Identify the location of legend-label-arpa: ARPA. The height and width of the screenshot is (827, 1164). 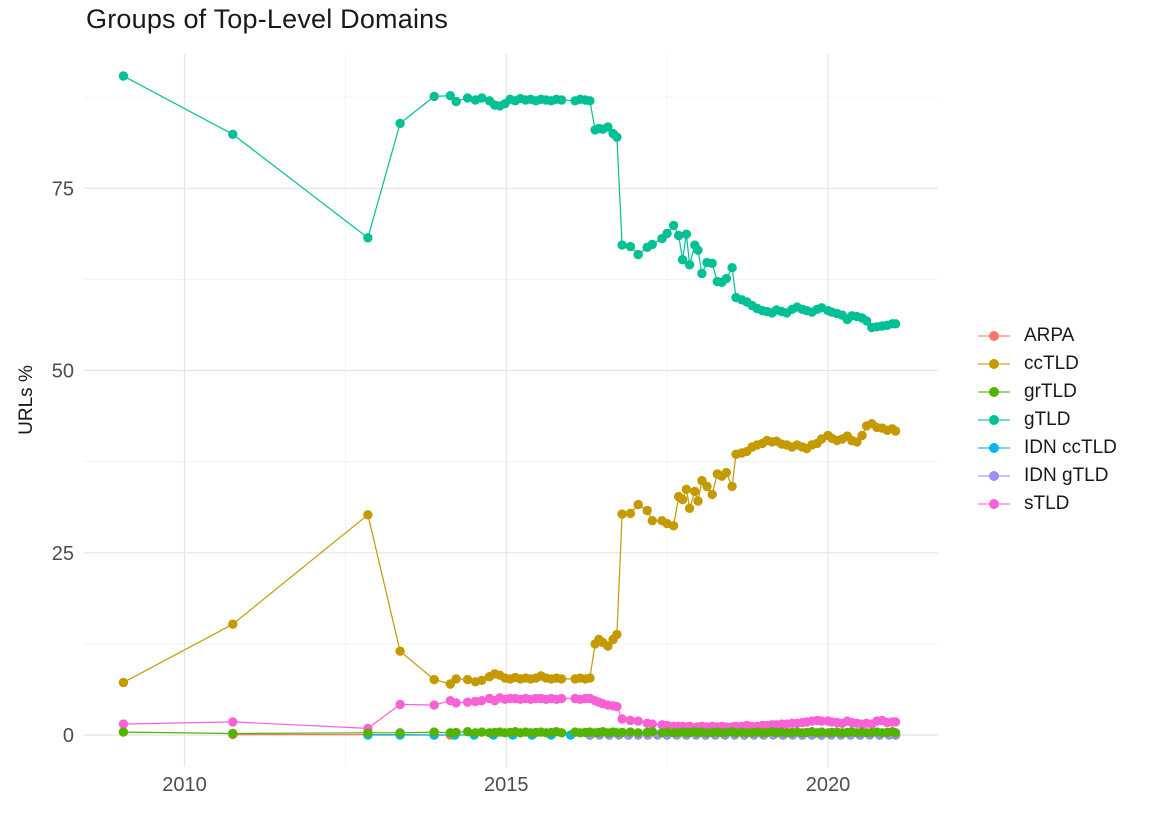
(1049, 335).